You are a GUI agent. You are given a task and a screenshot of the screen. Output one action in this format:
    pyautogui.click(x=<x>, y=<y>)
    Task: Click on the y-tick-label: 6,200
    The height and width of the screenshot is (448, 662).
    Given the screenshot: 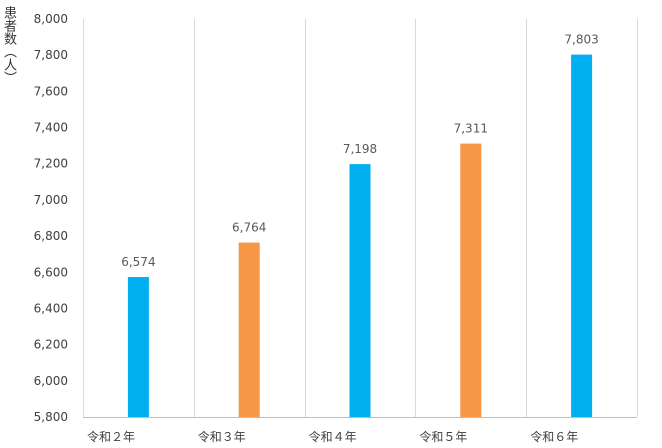 What is the action you would take?
    pyautogui.click(x=51, y=345)
    